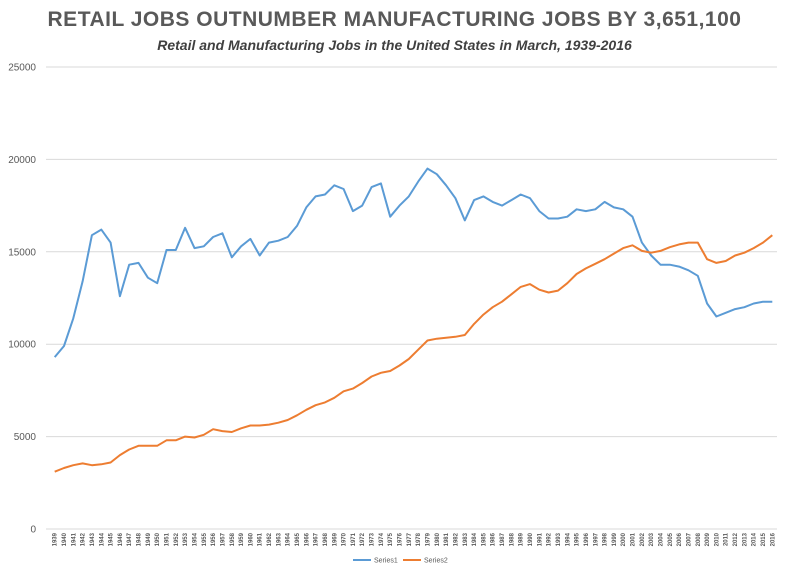 This screenshot has width=789, height=573. Describe the element at coordinates (428, 539) in the screenshot. I see `x-tick-label: 1979` at that location.